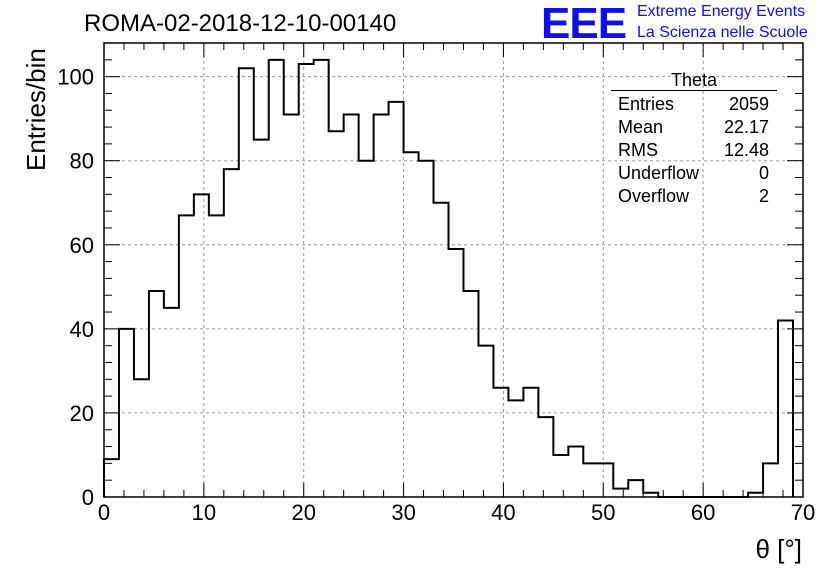 This screenshot has height=572, width=836. I want to click on stats-row-rms: RMS 12.48, so click(694, 150).